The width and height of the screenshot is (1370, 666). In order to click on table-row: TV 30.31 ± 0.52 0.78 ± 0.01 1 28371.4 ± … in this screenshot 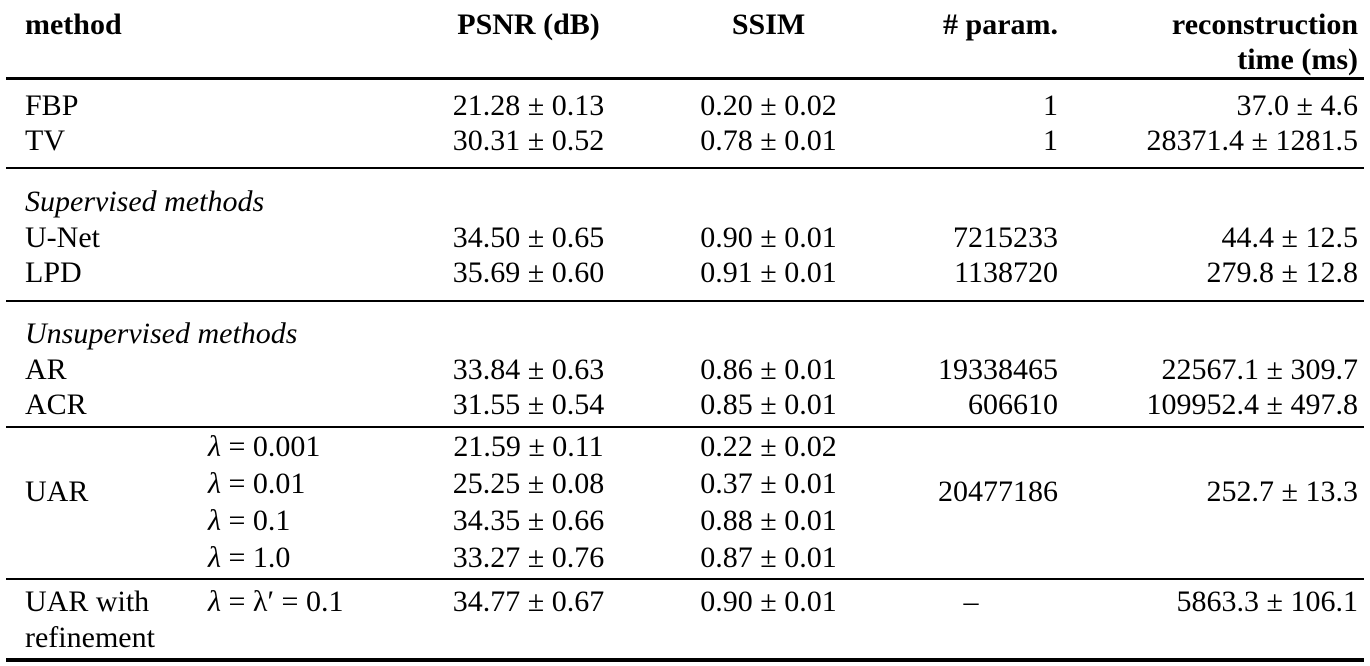, I will do `click(685, 146)`.